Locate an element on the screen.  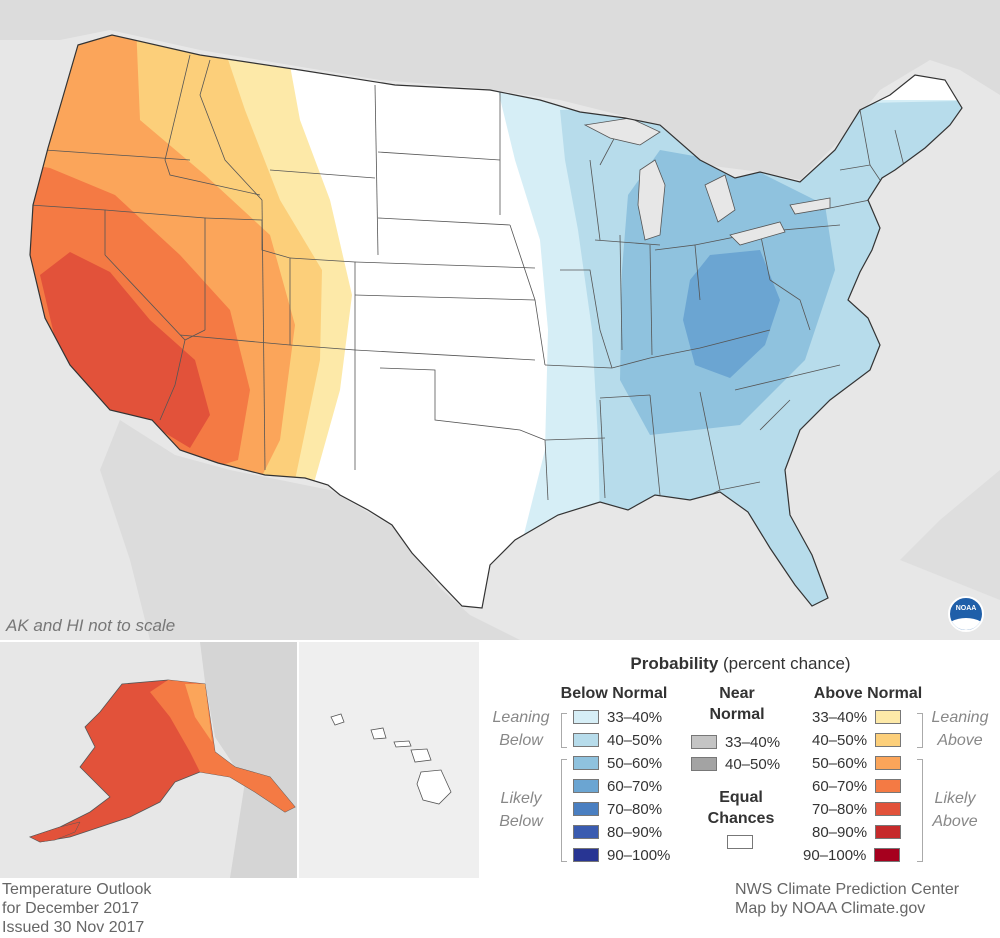
leaning-below-line2: Below is located at coordinates (521, 740).